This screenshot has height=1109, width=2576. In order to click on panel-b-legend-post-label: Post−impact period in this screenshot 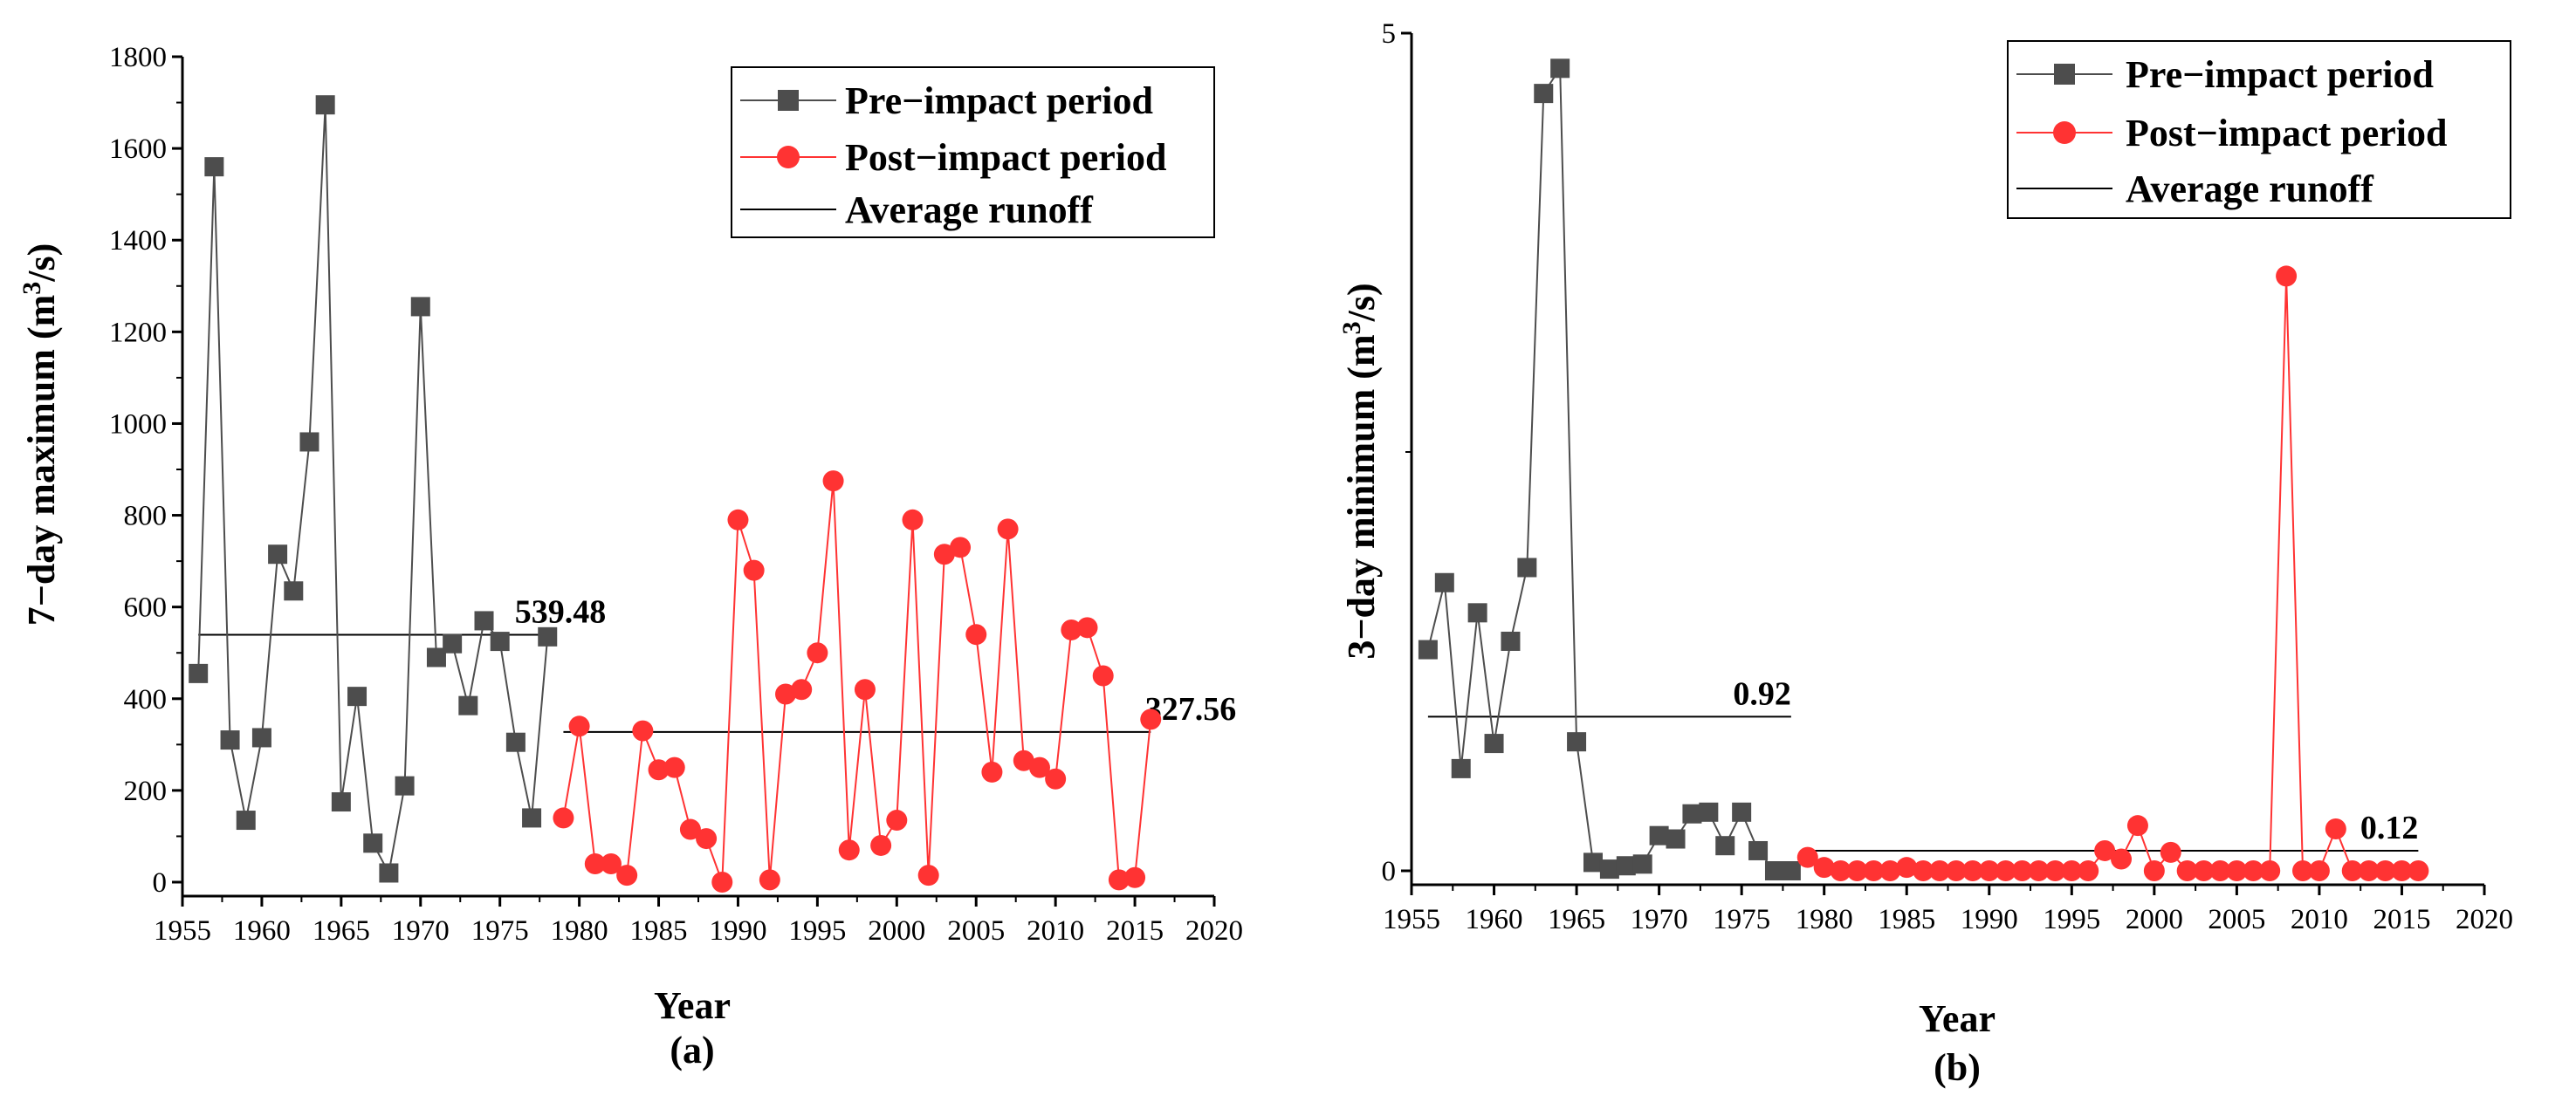, I will do `click(2286, 133)`.